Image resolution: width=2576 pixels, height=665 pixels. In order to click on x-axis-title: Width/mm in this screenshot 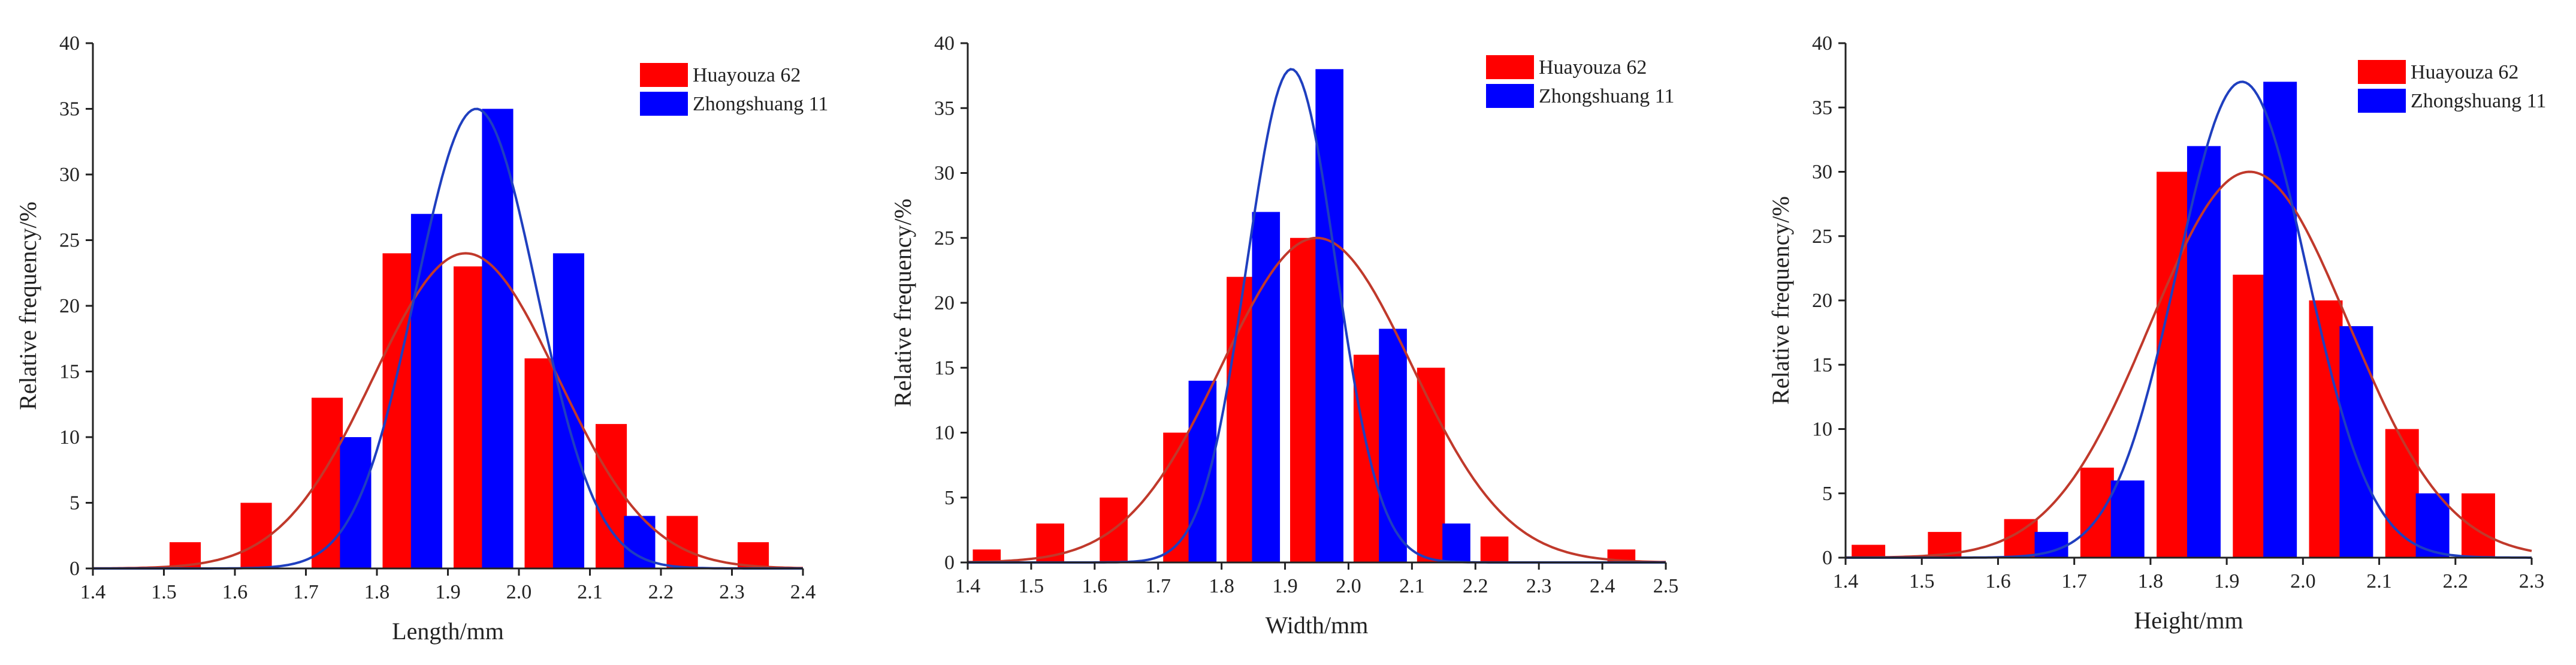, I will do `click(1317, 625)`.